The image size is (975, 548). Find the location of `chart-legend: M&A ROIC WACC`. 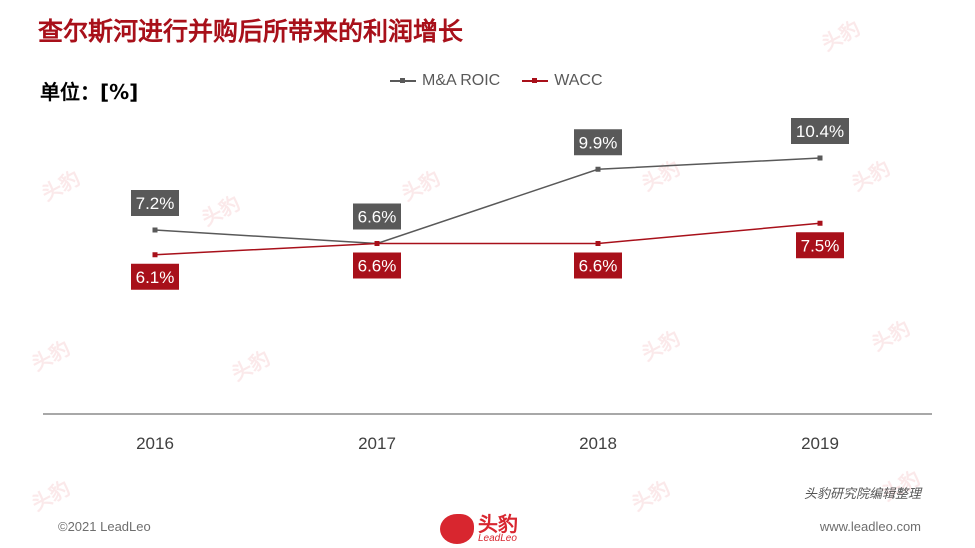

chart-legend: M&A ROIC WACC is located at coordinates (496, 81).